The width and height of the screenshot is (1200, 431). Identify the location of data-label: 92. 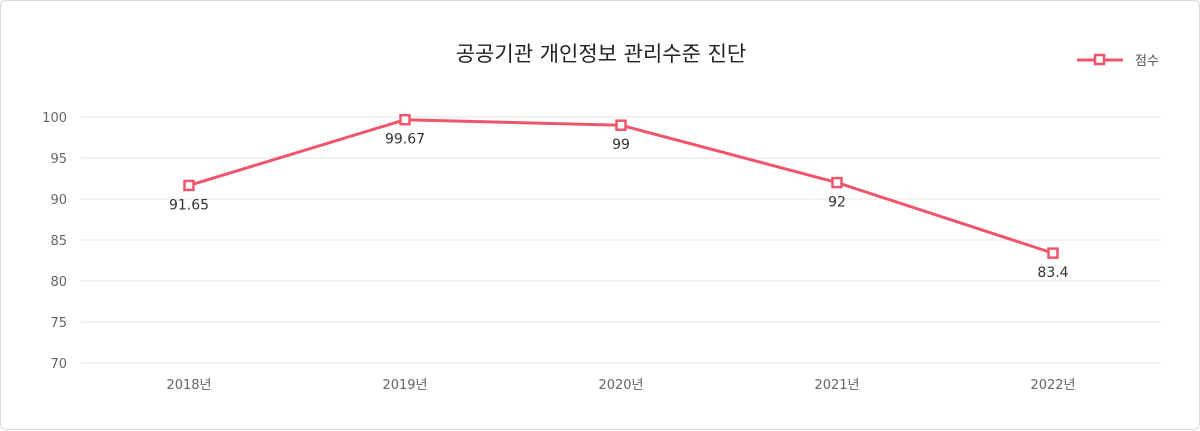
(837, 203).